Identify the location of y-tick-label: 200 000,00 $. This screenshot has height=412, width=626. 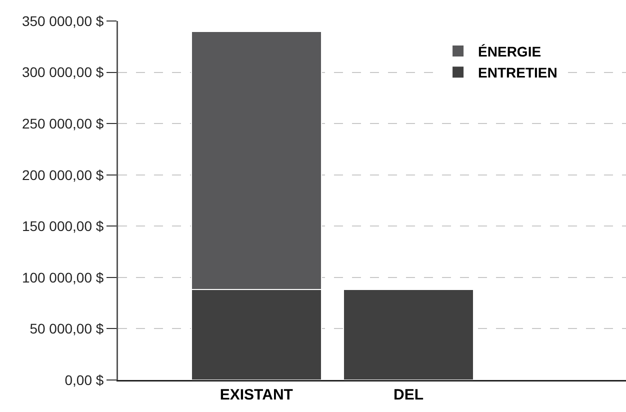
(63, 174).